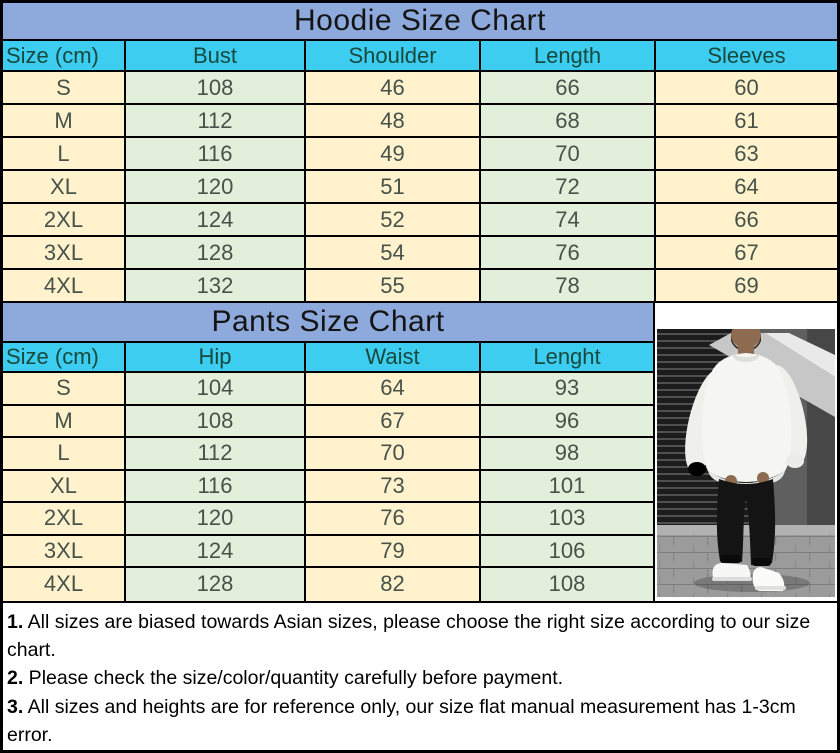 The height and width of the screenshot is (753, 840). What do you see at coordinates (216, 285) in the screenshot?
I see `value-cell: 132` at bounding box center [216, 285].